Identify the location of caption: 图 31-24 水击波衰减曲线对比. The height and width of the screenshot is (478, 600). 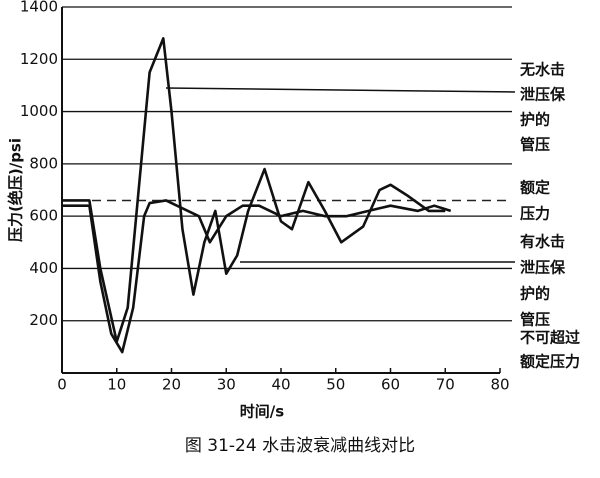
(300, 446).